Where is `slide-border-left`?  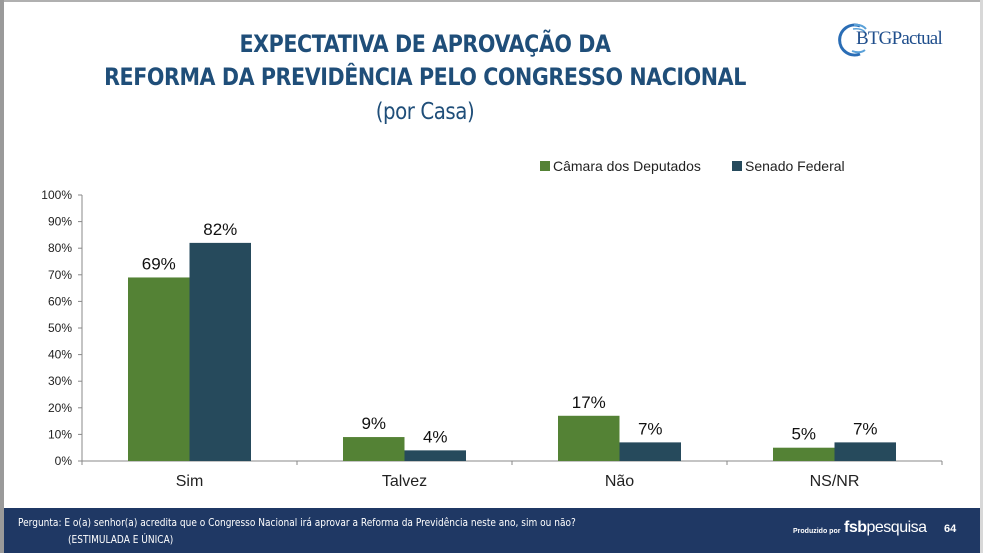 slide-border-left is located at coordinates (2, 276).